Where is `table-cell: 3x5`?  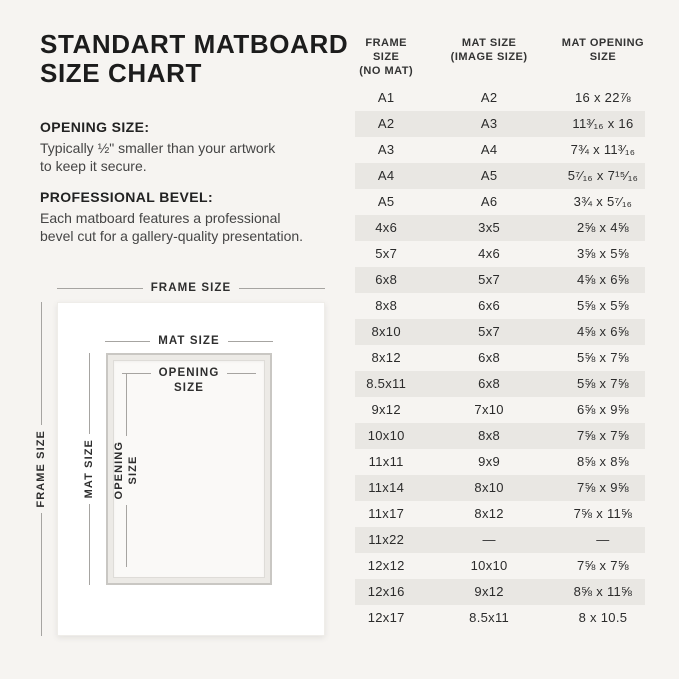 table-cell: 3x5 is located at coordinates (489, 227).